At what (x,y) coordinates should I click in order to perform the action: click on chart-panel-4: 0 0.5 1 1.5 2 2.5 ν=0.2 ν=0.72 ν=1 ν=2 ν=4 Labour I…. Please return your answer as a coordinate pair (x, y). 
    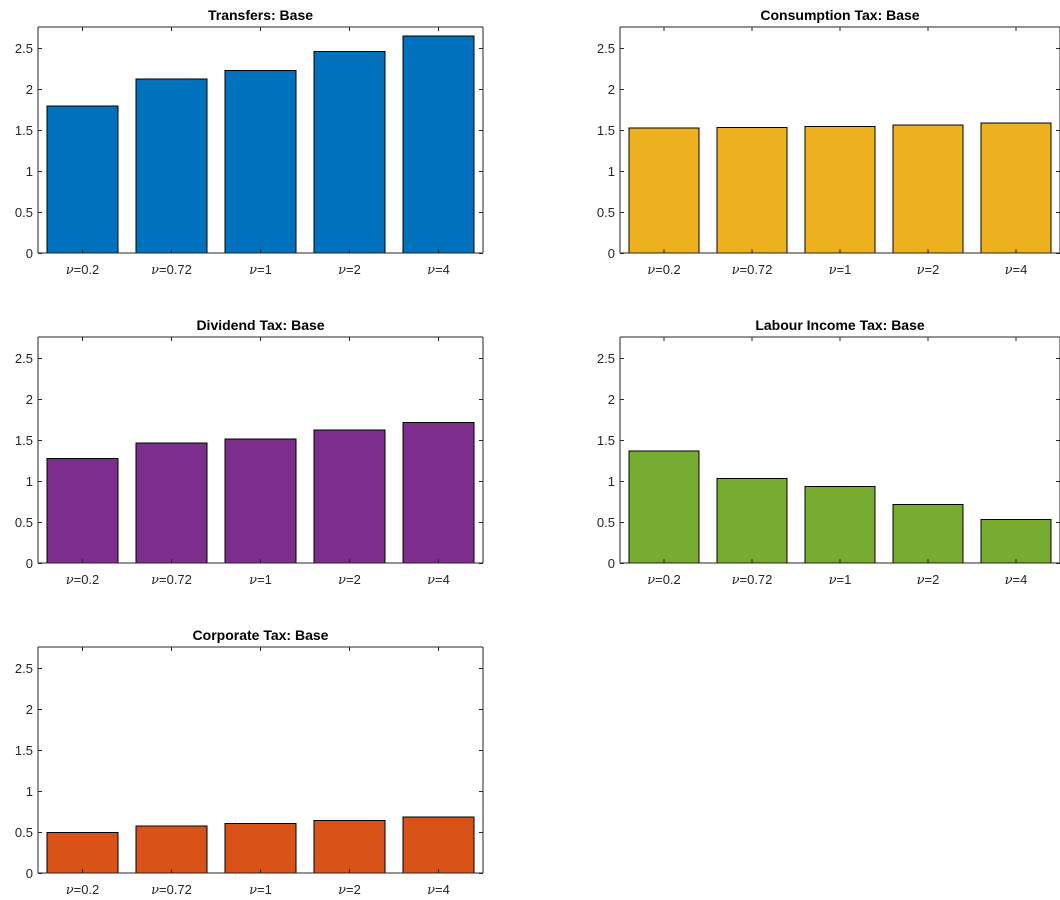
    Looking at the image, I should click on (828, 452).